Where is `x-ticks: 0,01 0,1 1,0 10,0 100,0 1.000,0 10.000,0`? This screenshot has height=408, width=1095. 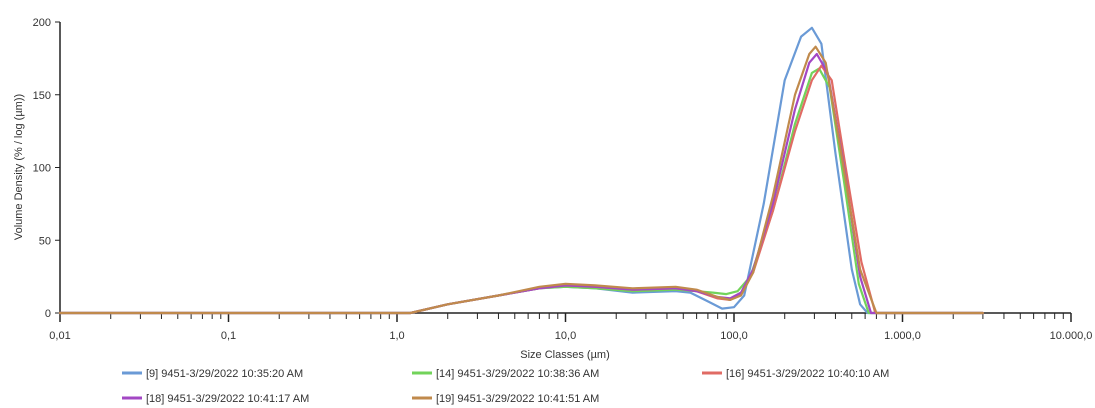
x-ticks: 0,01 0,1 1,0 10,0 100,0 1.000,0 10.000,0 is located at coordinates (570, 327).